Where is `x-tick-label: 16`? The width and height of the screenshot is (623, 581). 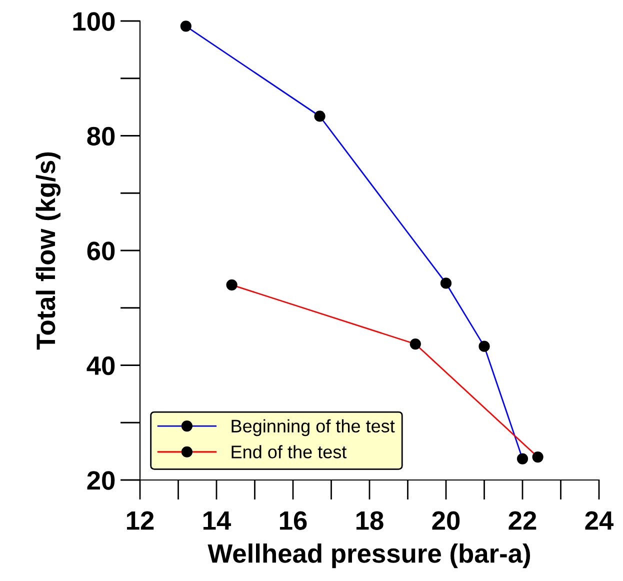
x-tick-label: 16 is located at coordinates (293, 520).